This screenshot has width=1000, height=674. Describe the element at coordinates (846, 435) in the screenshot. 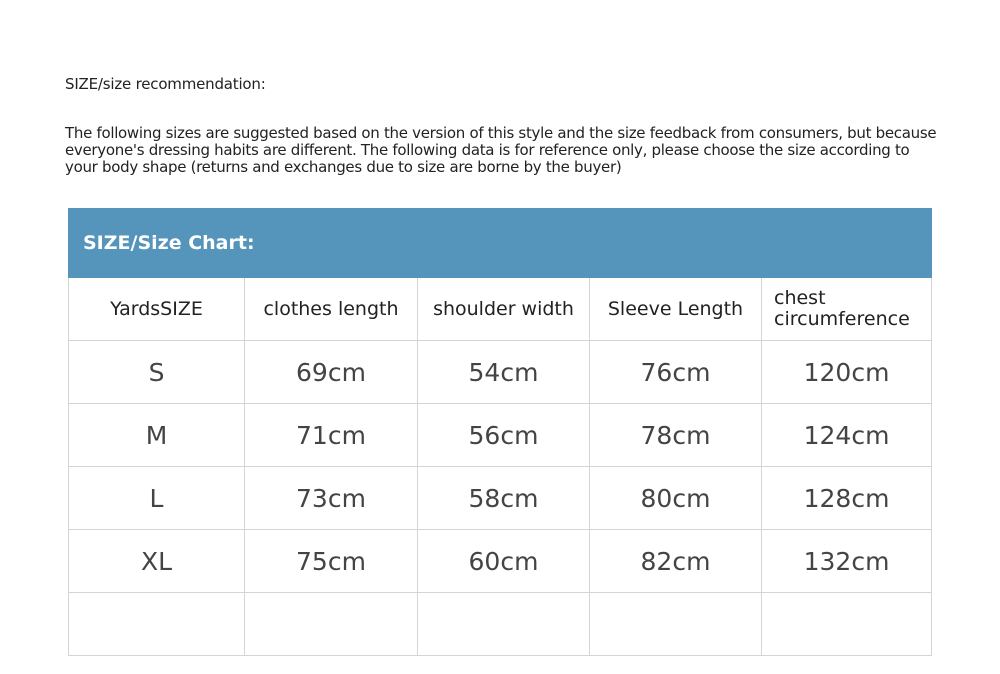

I see `table-cell: 124cm` at that location.